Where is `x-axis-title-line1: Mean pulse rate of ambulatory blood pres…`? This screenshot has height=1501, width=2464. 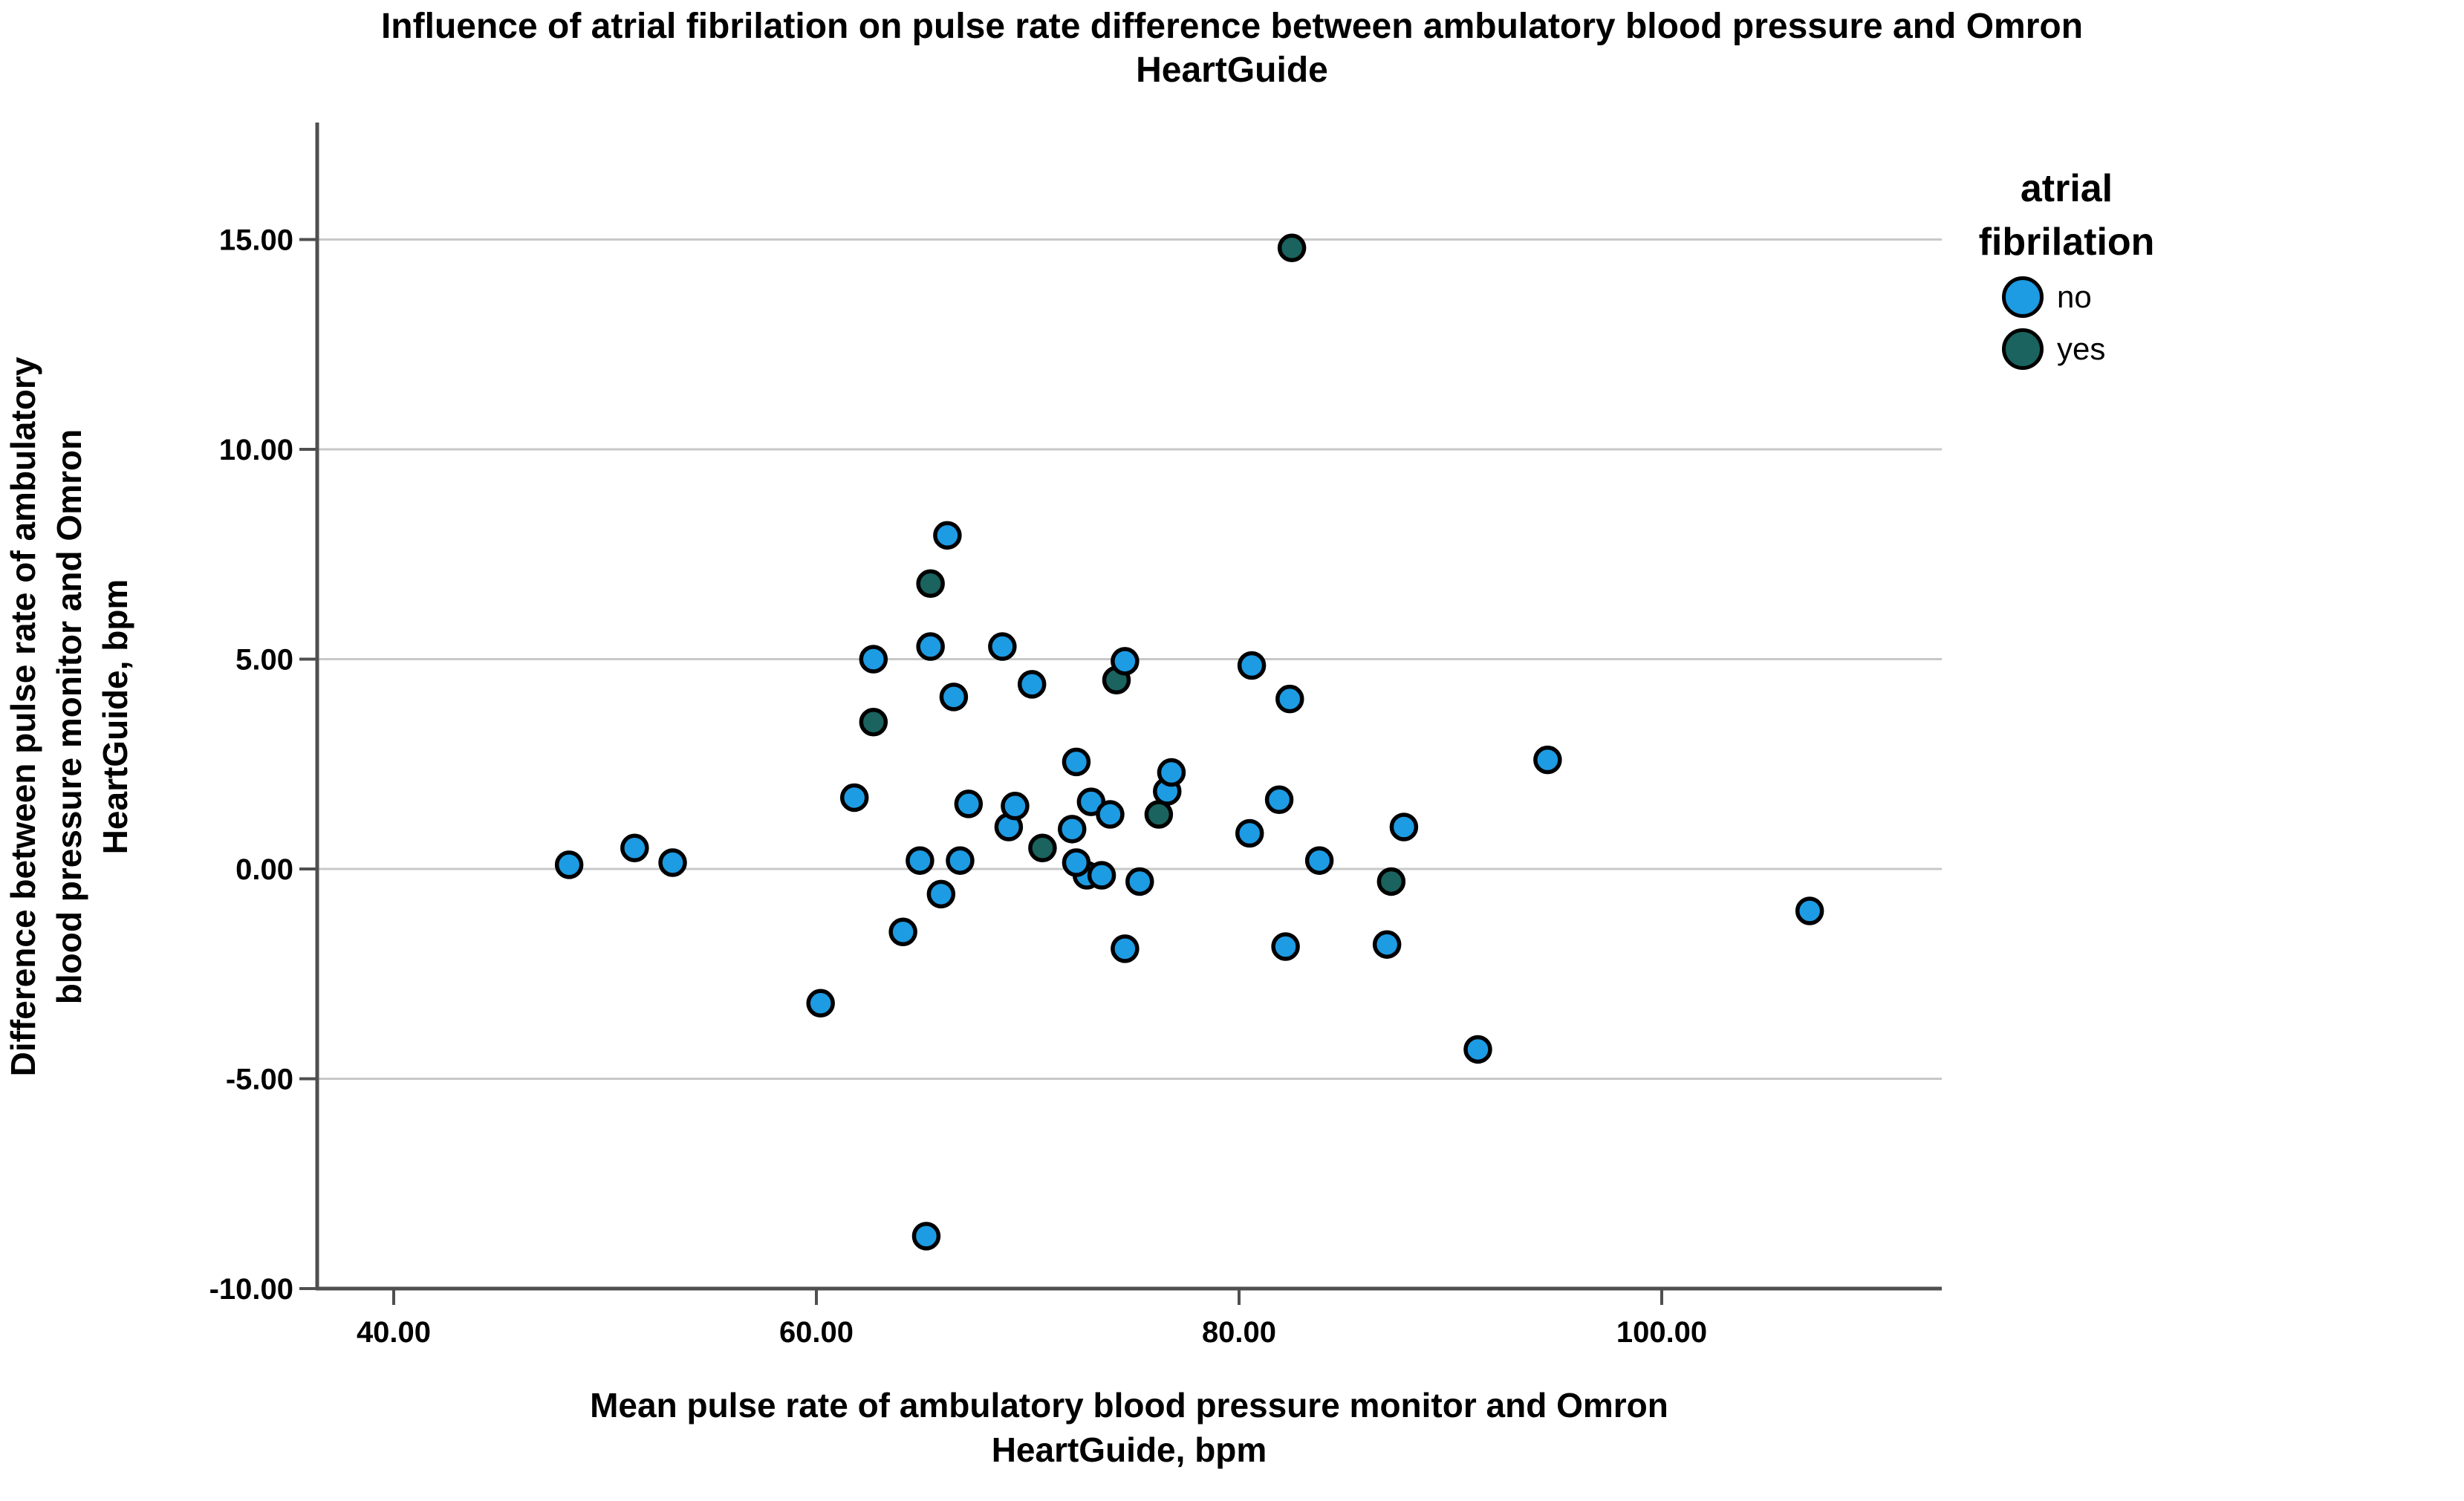 x-axis-title-line1: Mean pulse rate of ambulatory blood pres… is located at coordinates (1129, 1405).